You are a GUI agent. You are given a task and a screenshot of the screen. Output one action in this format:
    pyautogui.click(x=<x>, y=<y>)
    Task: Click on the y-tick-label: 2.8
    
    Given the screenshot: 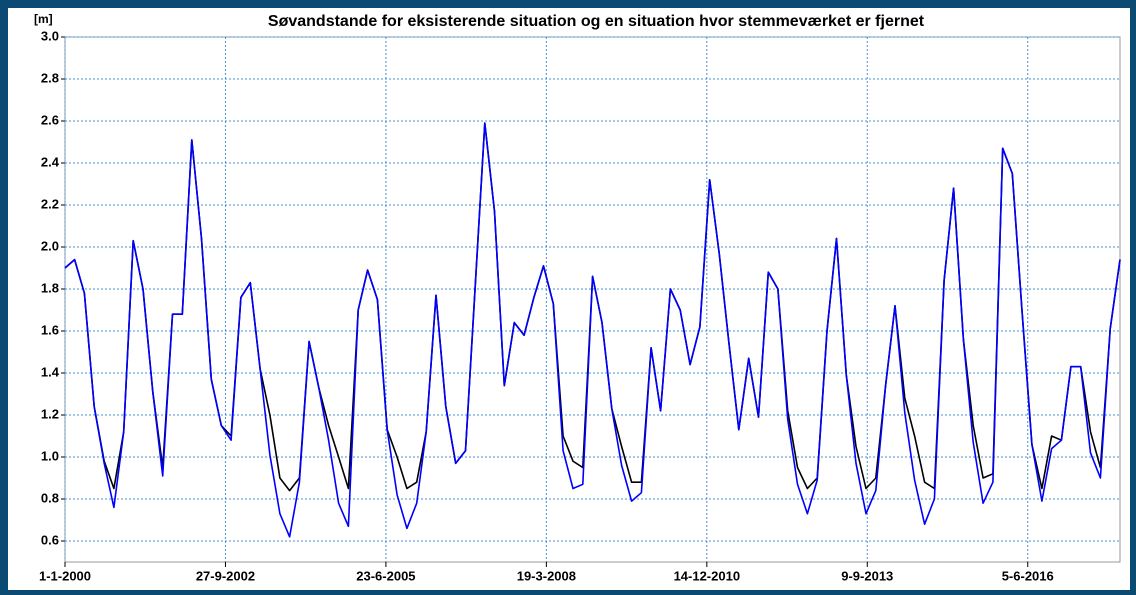 What is the action you would take?
    pyautogui.click(x=50, y=77)
    